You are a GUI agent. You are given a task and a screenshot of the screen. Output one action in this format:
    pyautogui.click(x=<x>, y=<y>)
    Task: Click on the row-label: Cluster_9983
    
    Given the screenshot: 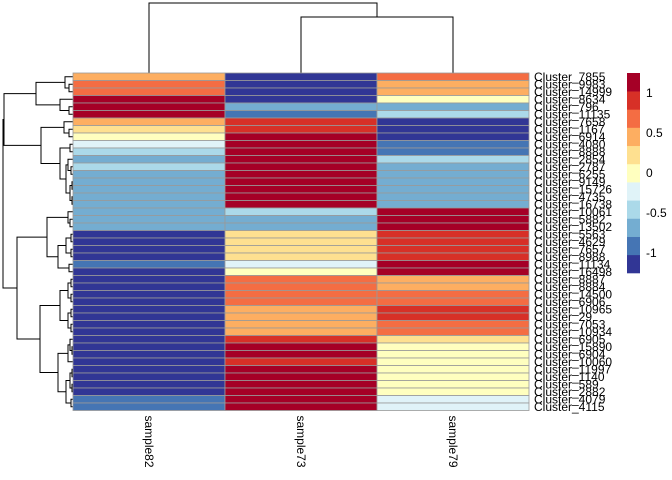 What is the action you would take?
    pyautogui.click(x=570, y=84)
    